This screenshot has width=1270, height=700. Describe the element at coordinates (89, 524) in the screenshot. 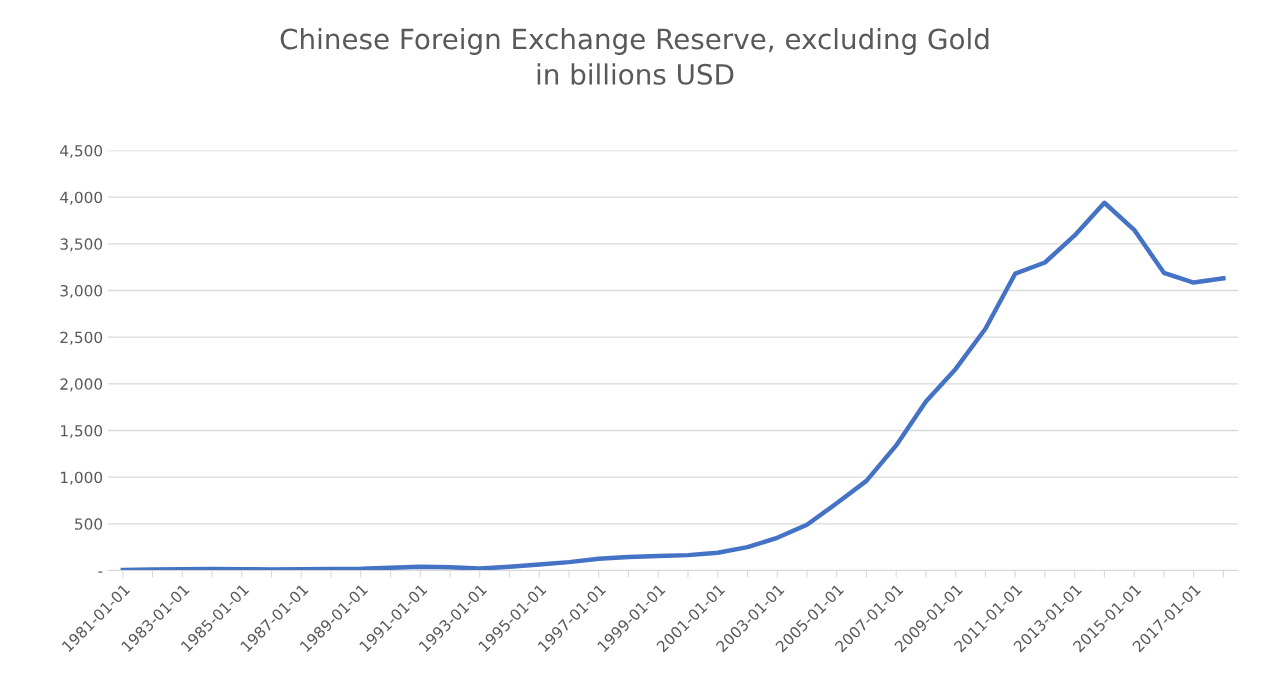

I see `y-tick-label: 500` at that location.